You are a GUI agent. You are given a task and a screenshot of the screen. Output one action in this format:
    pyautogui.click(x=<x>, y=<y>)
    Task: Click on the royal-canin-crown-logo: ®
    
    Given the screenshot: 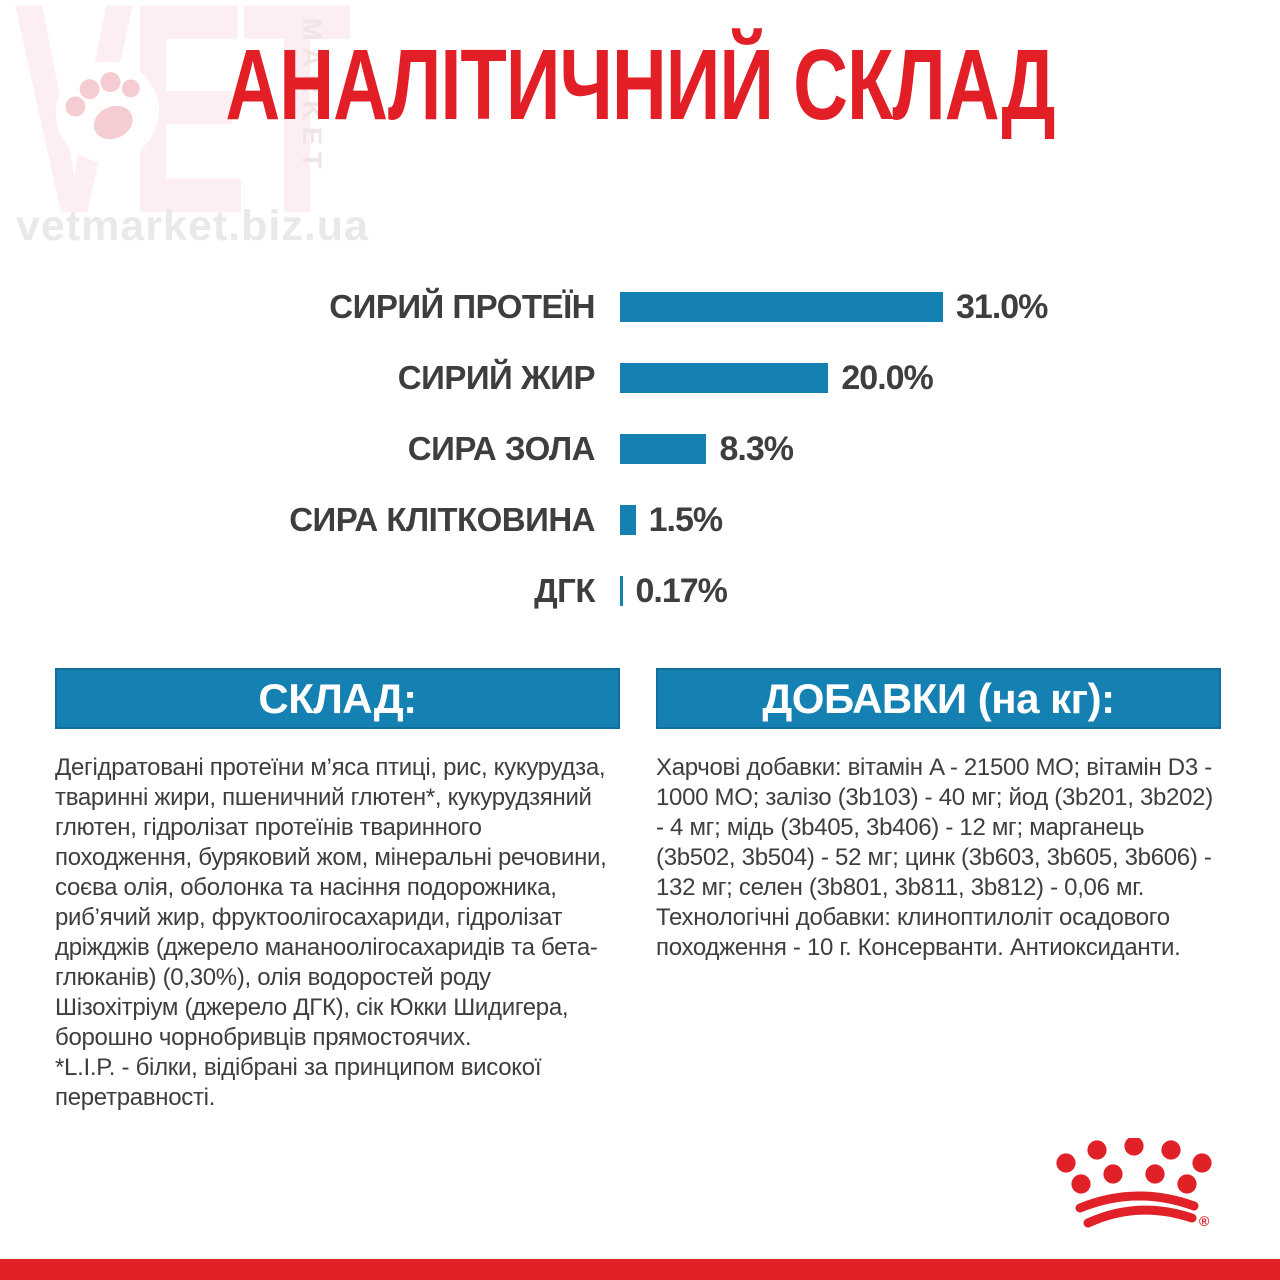 What is the action you would take?
    pyautogui.click(x=1134, y=1183)
    